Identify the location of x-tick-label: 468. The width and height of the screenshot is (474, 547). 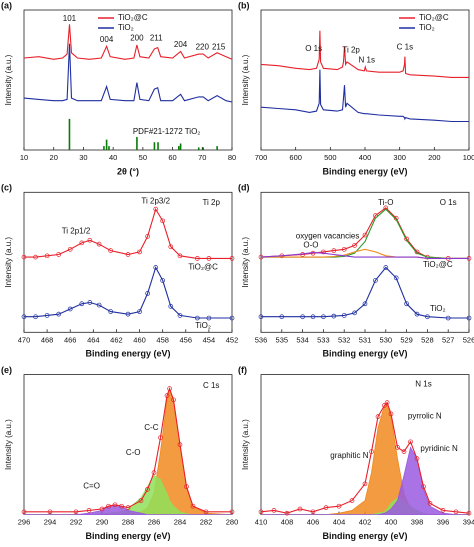
(47, 339).